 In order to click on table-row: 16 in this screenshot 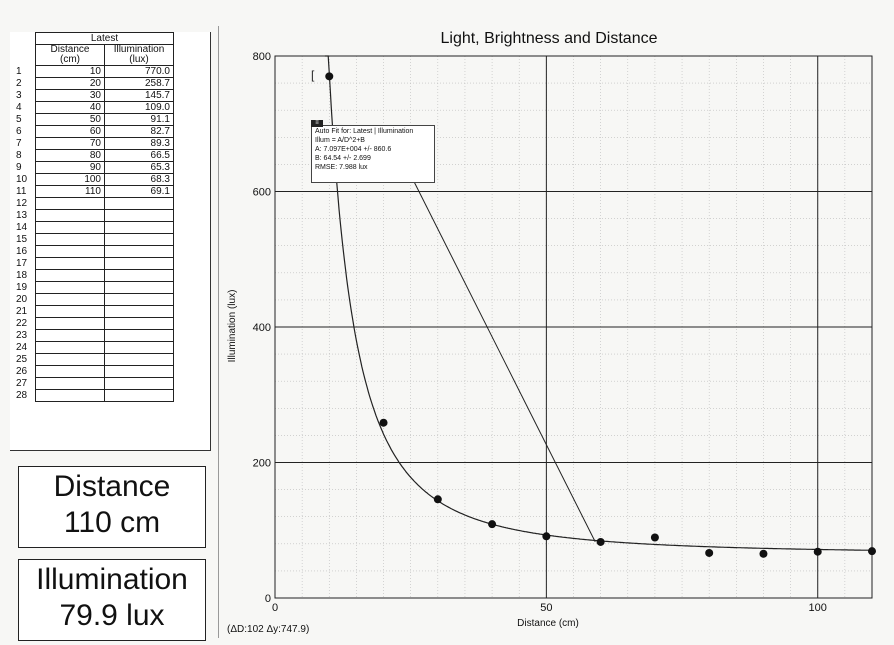, I will do `click(107, 251)`.